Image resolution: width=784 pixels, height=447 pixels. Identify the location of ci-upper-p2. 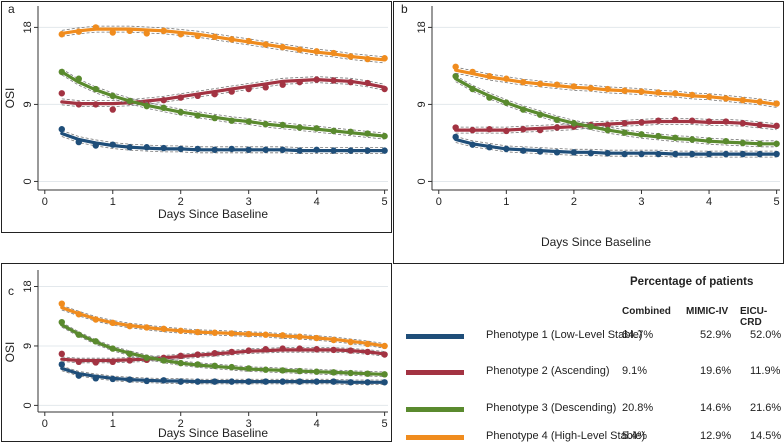
(616, 123).